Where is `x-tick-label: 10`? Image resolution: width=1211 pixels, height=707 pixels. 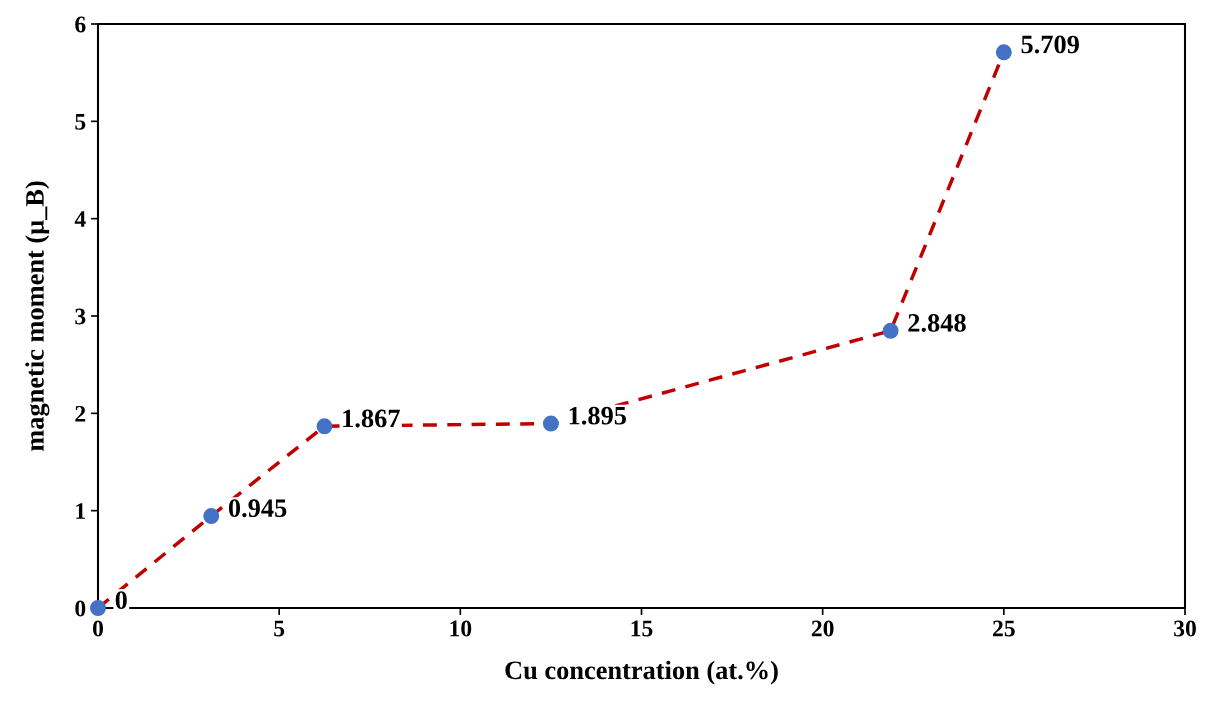
x-tick-label: 10 is located at coordinates (461, 628).